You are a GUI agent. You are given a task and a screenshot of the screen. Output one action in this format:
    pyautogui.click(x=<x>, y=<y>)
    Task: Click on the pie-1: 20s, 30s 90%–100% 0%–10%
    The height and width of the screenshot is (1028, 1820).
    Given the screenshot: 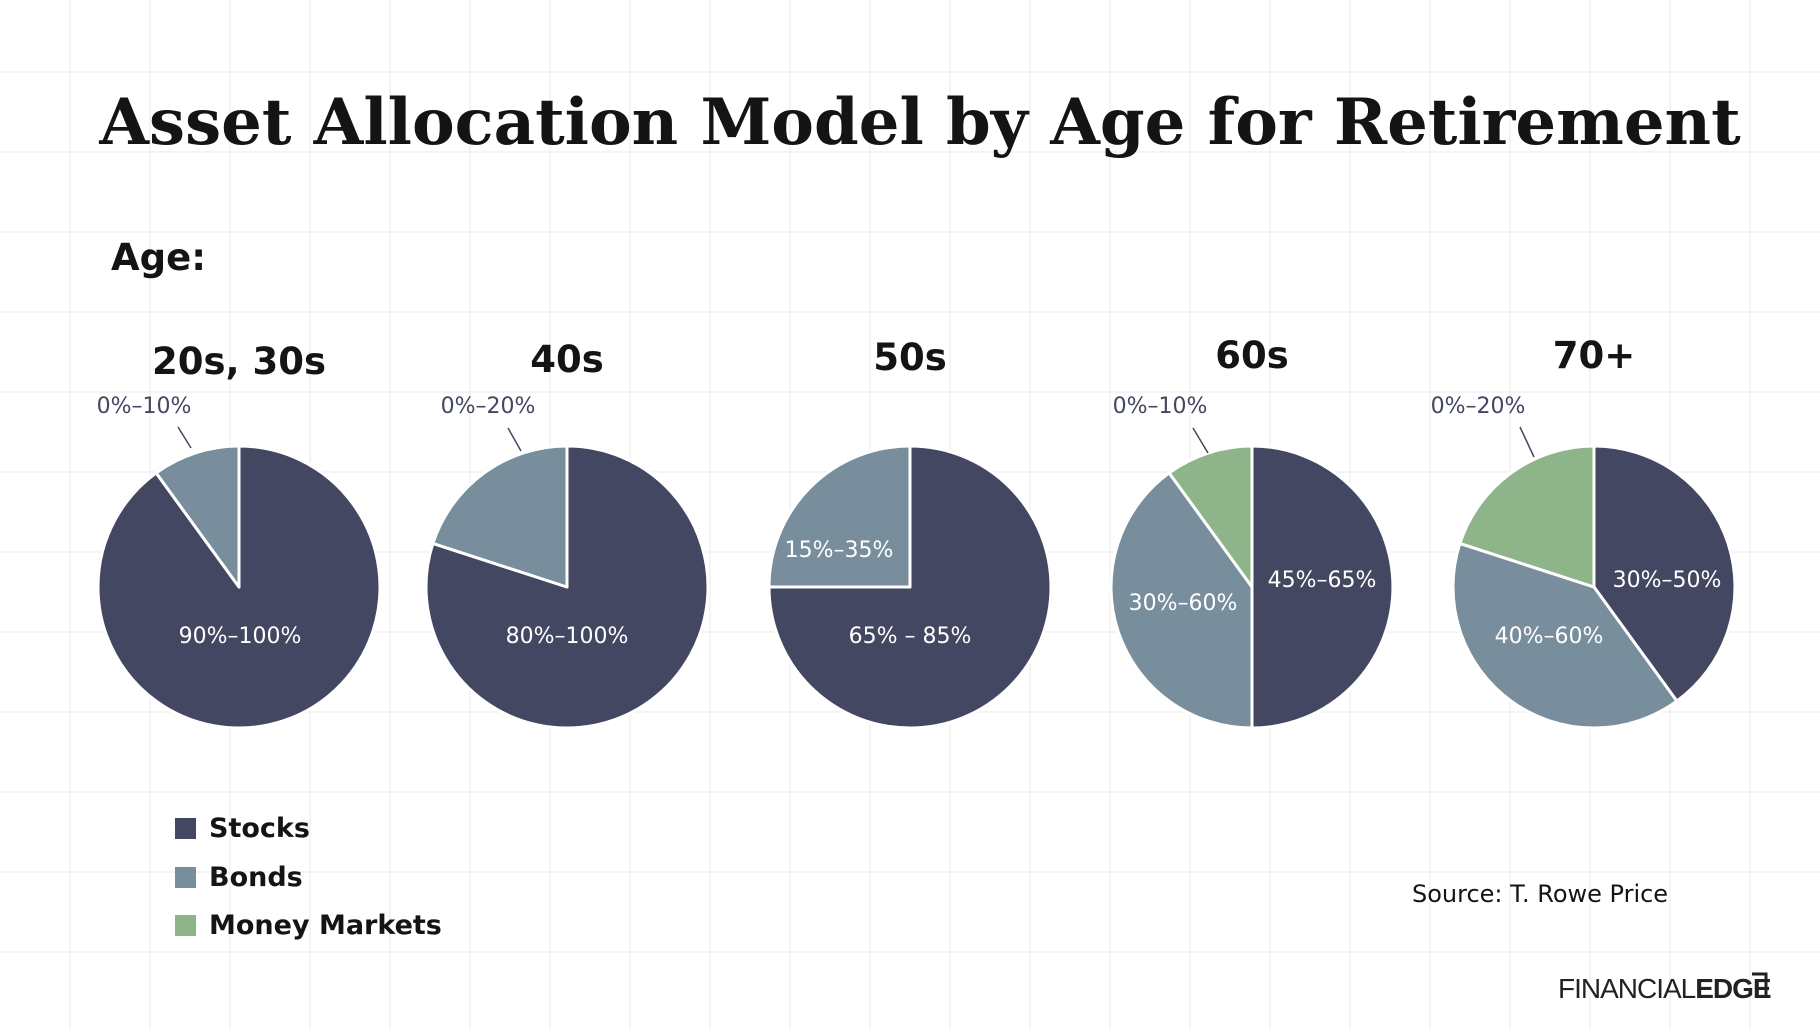 What is the action you would take?
    pyautogui.click(x=239, y=535)
    